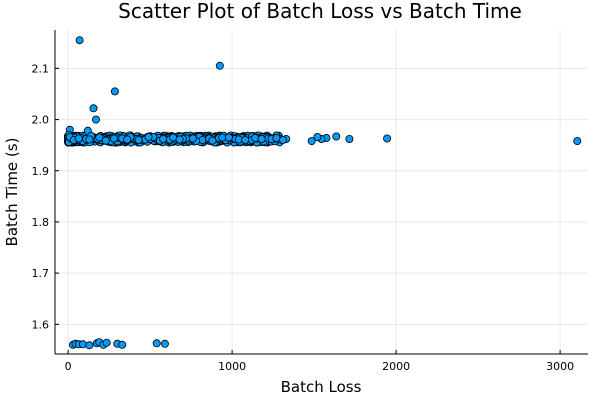  What do you see at coordinates (41, 222) in the screenshot?
I see `y-tick-label: 1.8` at bounding box center [41, 222].